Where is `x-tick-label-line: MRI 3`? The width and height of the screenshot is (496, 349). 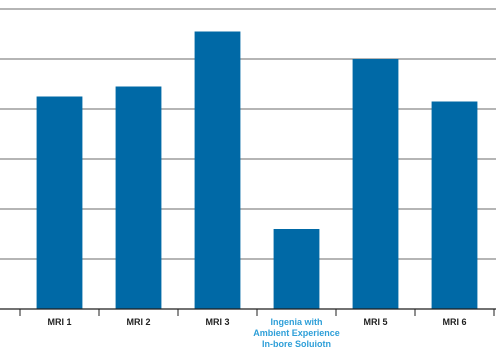 x-tick-label-line: MRI 3 is located at coordinates (217, 322).